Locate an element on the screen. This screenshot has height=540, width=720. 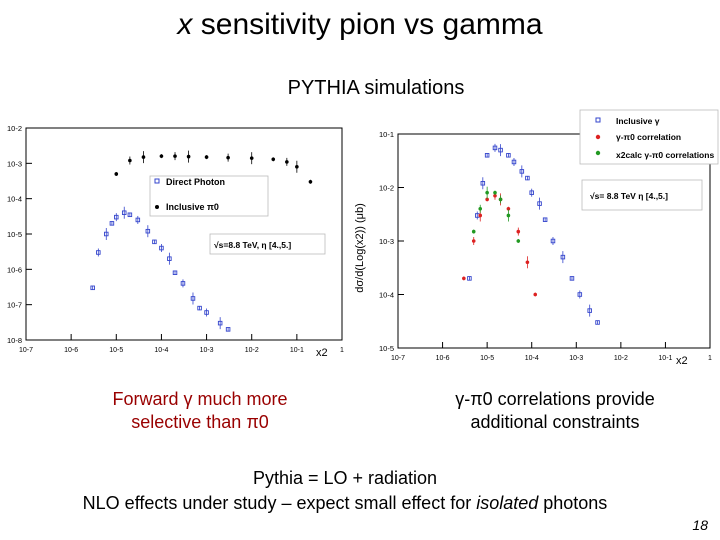
left-legend-direct-photon-marker is located at coordinates (157, 181).